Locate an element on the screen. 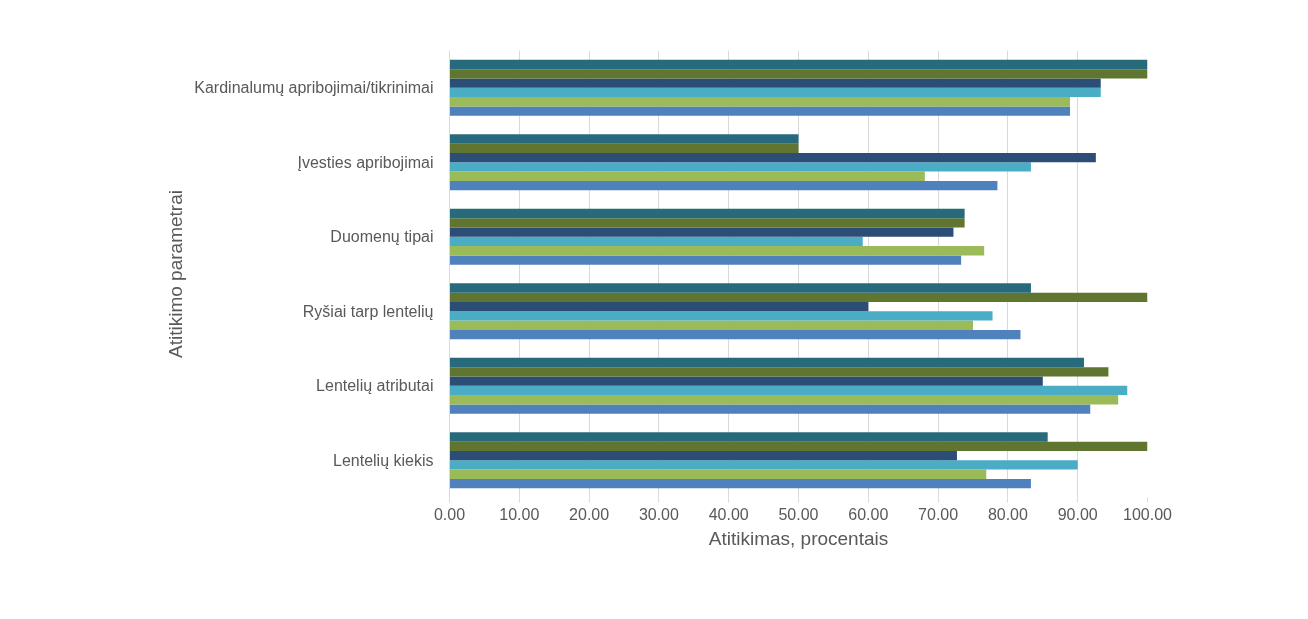 This screenshot has height=619, width=1308. x-tick-label: 70.00 is located at coordinates (938, 514).